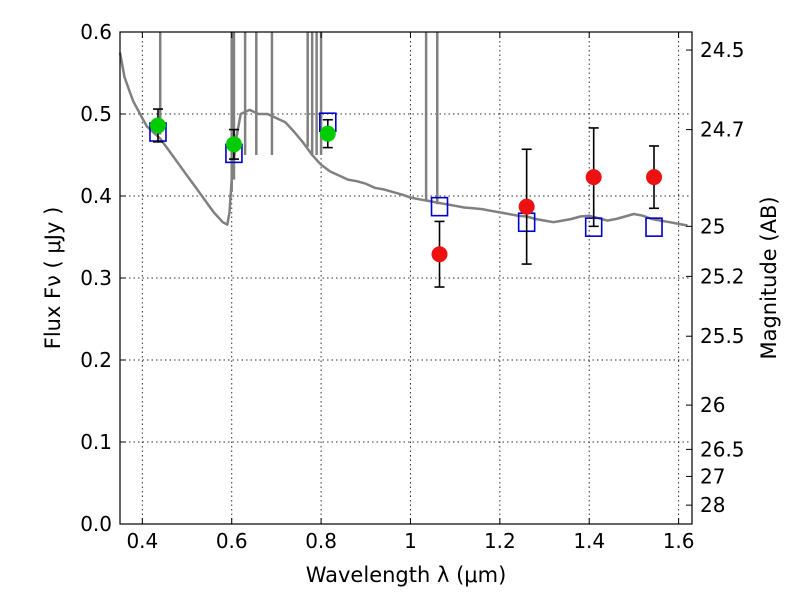 This screenshot has width=800, height=600. Describe the element at coordinates (96, 196) in the screenshot. I see `y-tick-label: 0.4` at that location.